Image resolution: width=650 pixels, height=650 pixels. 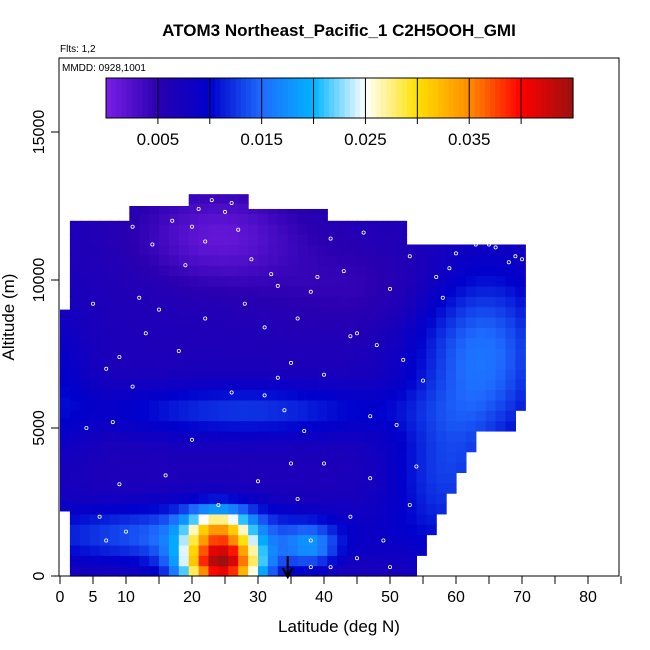 What do you see at coordinates (104, 68) in the screenshot?
I see `date-text: MMDD: 0928,1001` at bounding box center [104, 68].